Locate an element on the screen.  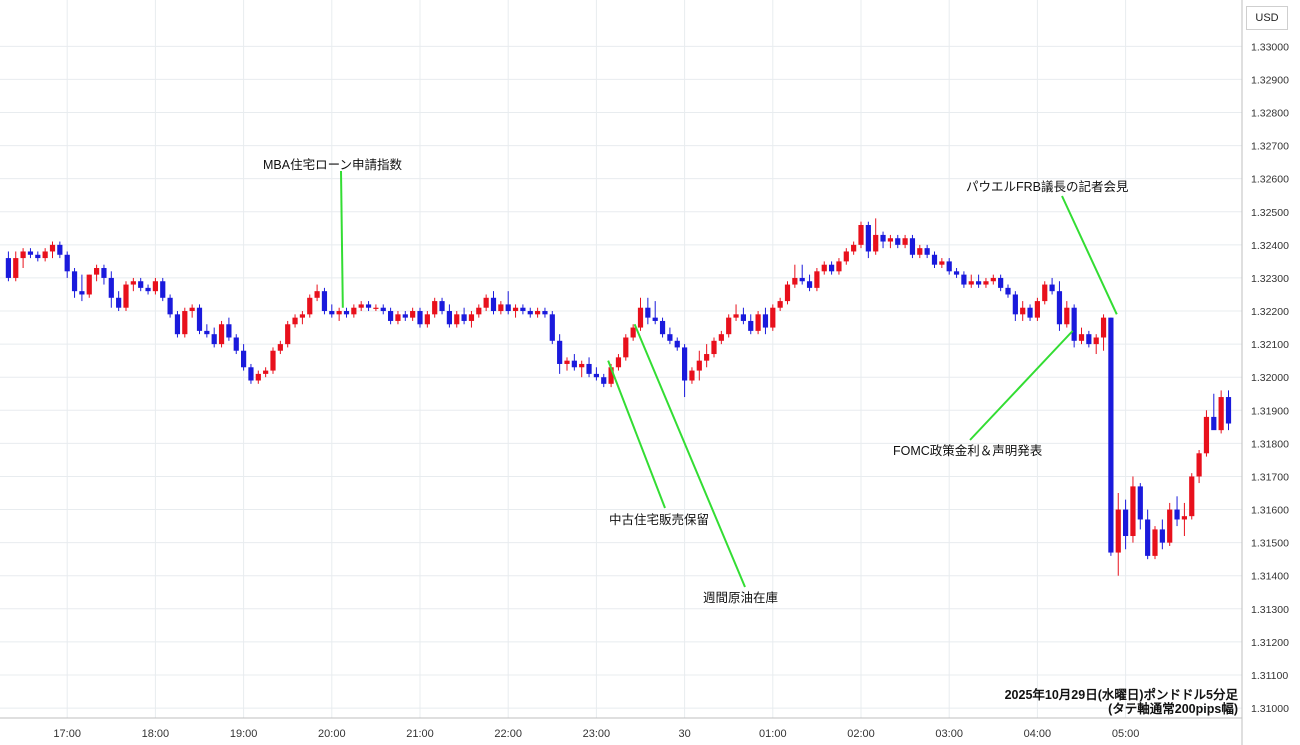
chart-caption-line1: 2025年10月29日(水曜日)ポンドドル5分足 is located at coordinates (1122, 694).